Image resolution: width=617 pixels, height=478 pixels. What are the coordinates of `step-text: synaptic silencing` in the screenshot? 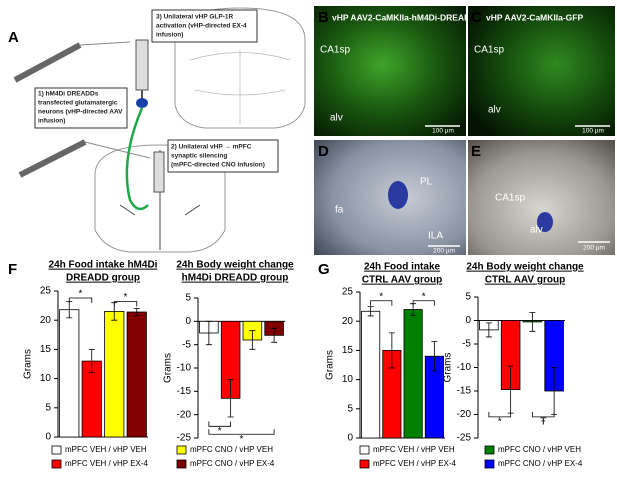 It's located at (199, 156).